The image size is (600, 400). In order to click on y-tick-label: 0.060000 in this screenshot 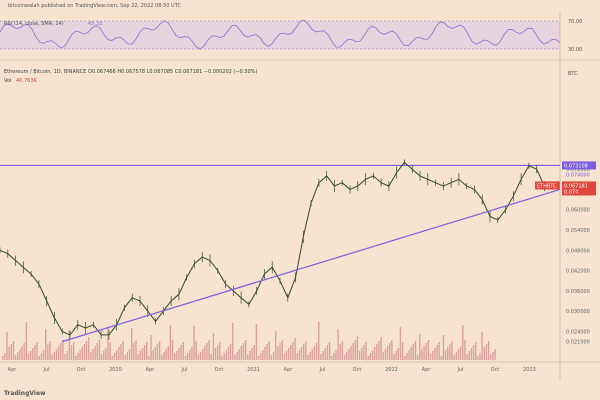, I will do `click(578, 211)`.